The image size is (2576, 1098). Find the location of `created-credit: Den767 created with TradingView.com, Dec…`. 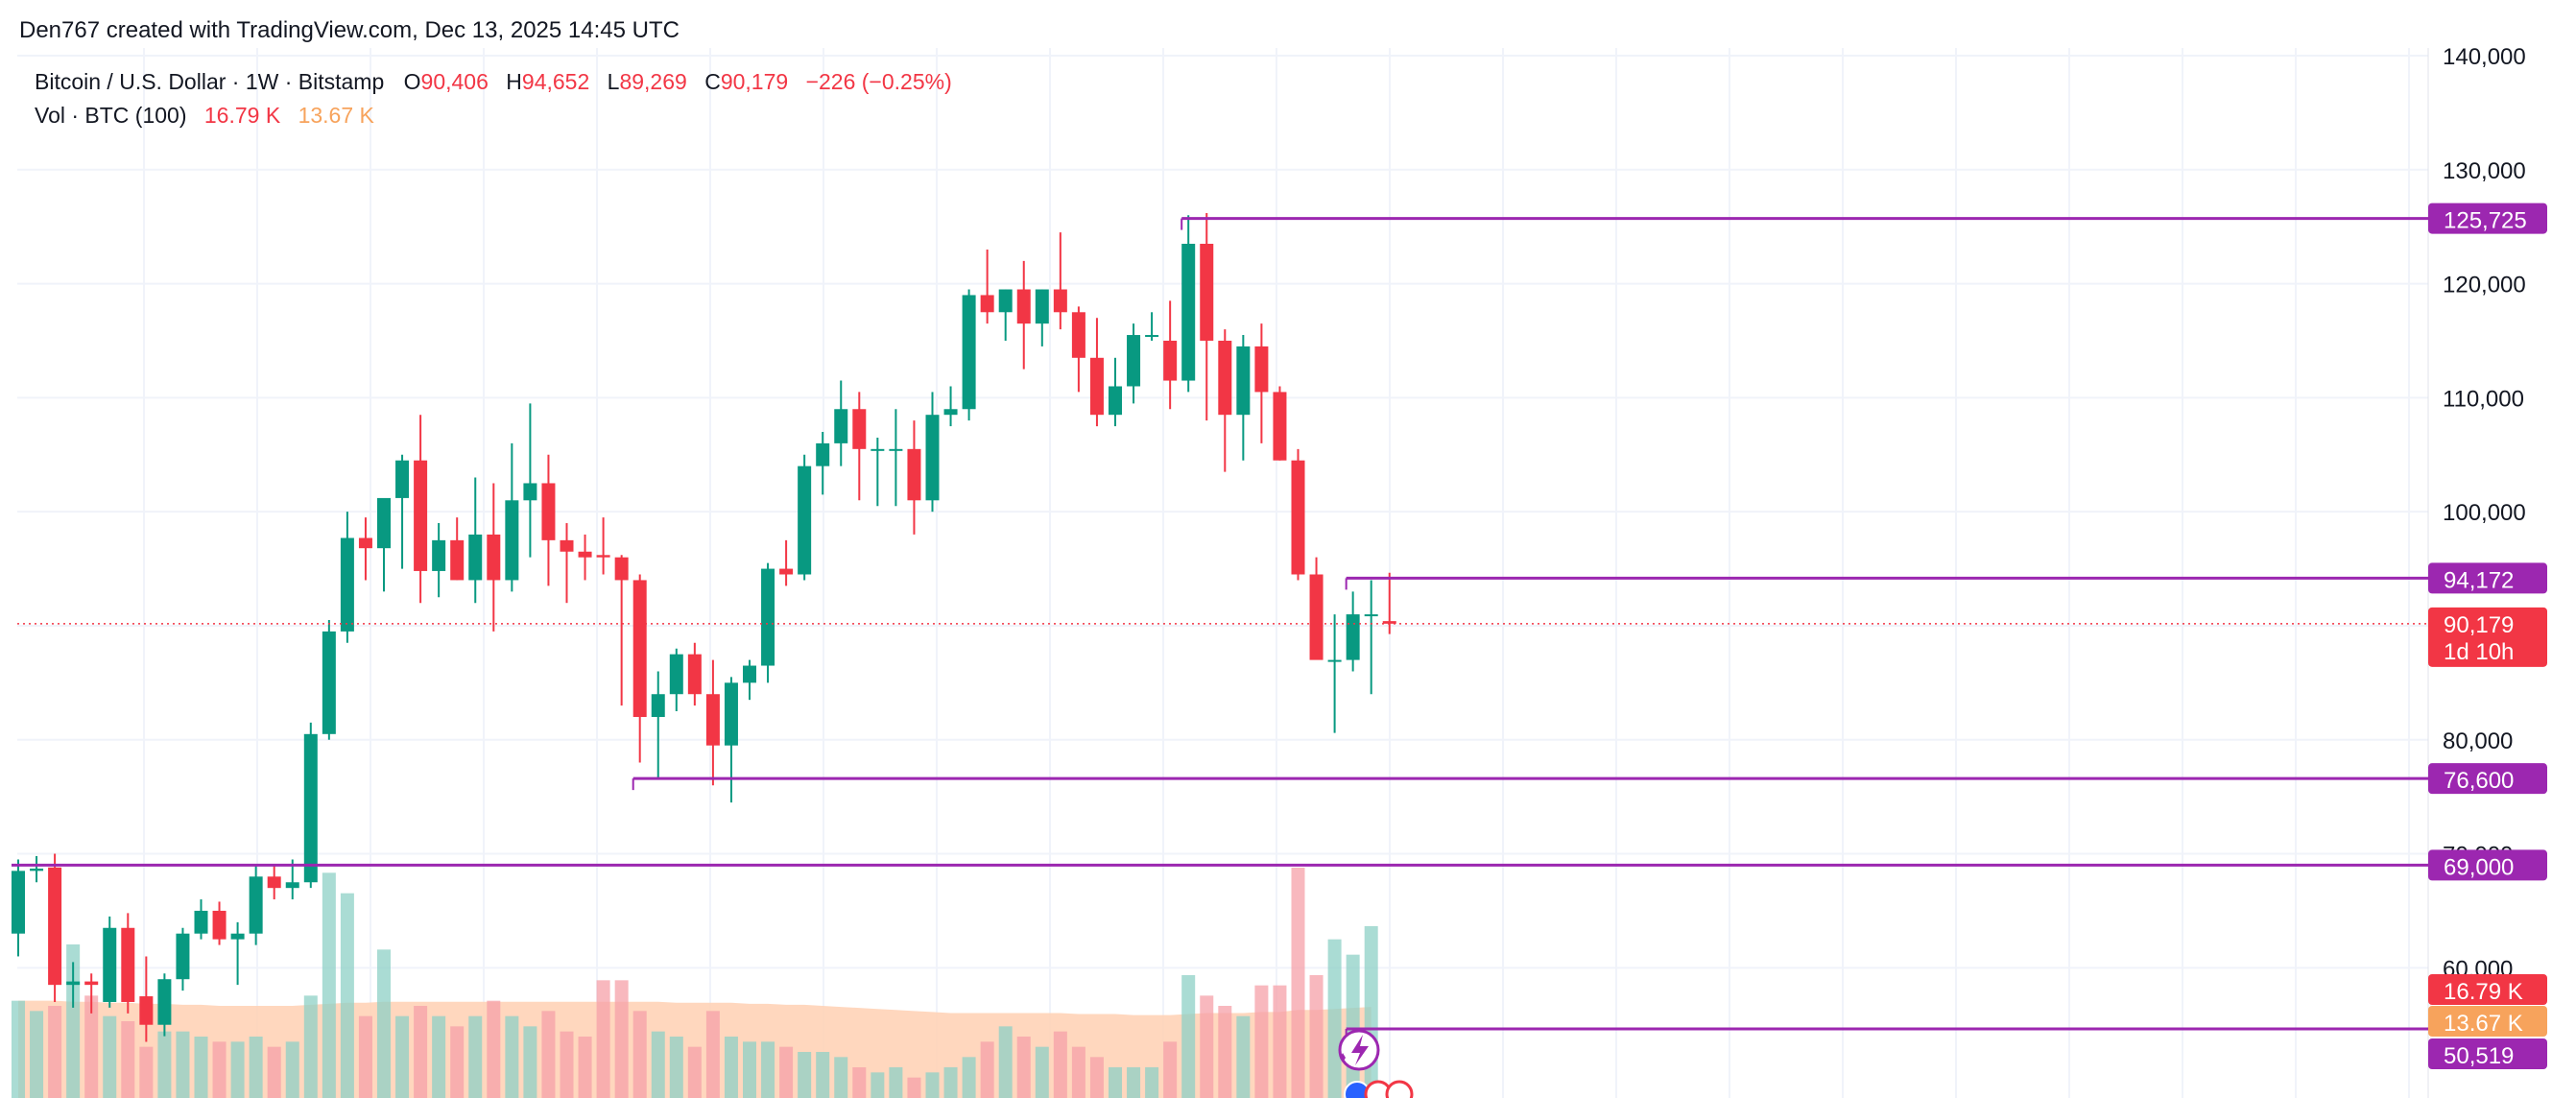

created-credit: Den767 created with TradingView.com, Dec… is located at coordinates (349, 30).